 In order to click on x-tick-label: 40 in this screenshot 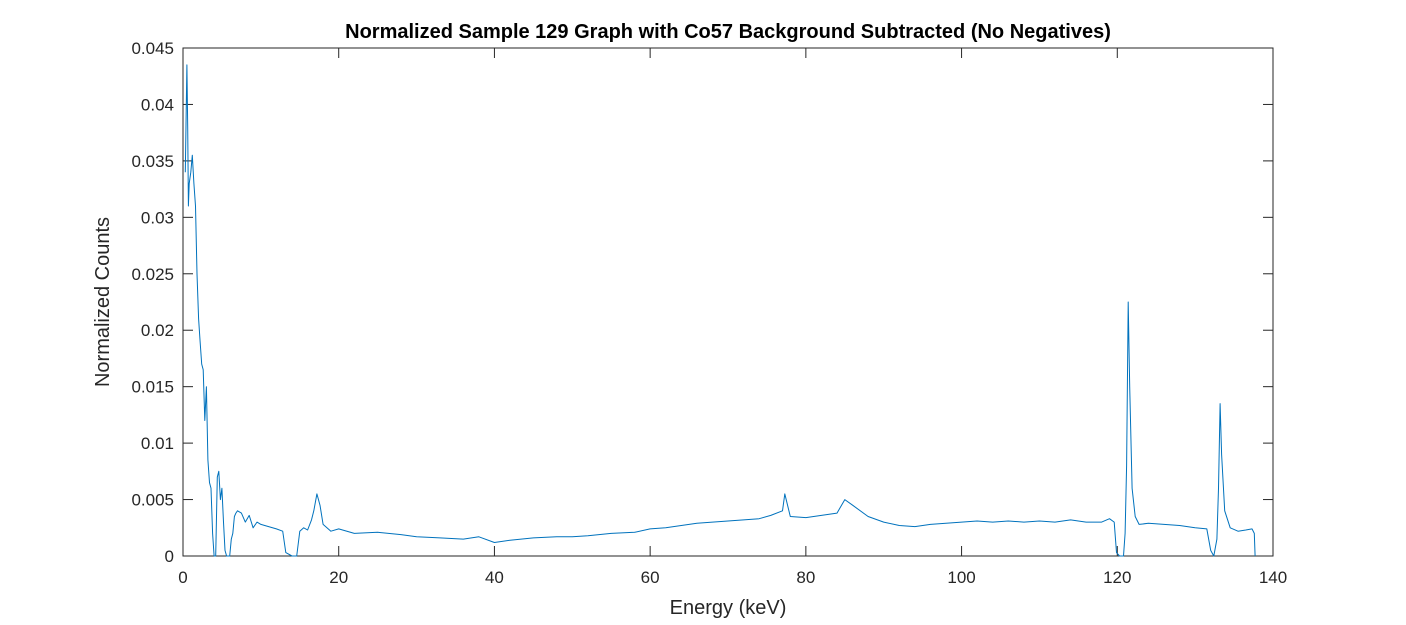, I will do `click(494, 577)`.